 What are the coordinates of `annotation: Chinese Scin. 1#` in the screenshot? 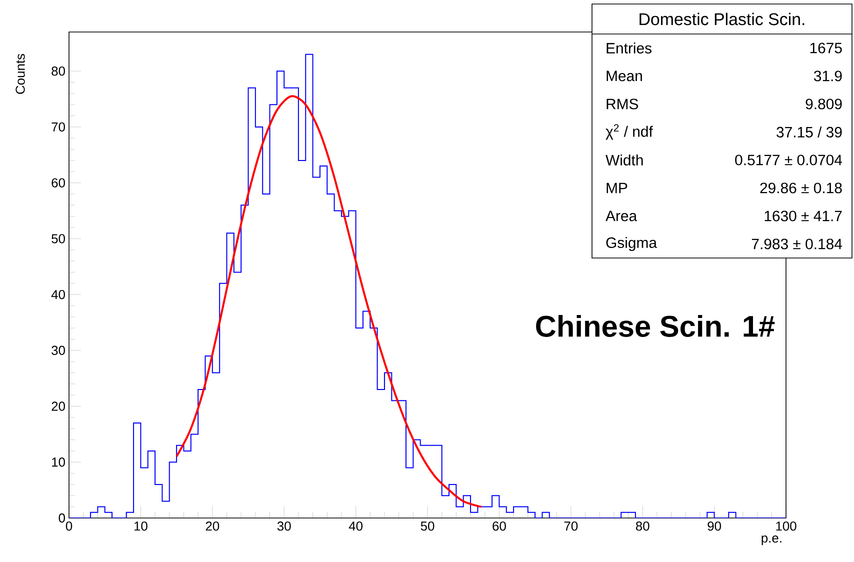 It's located at (655, 326).